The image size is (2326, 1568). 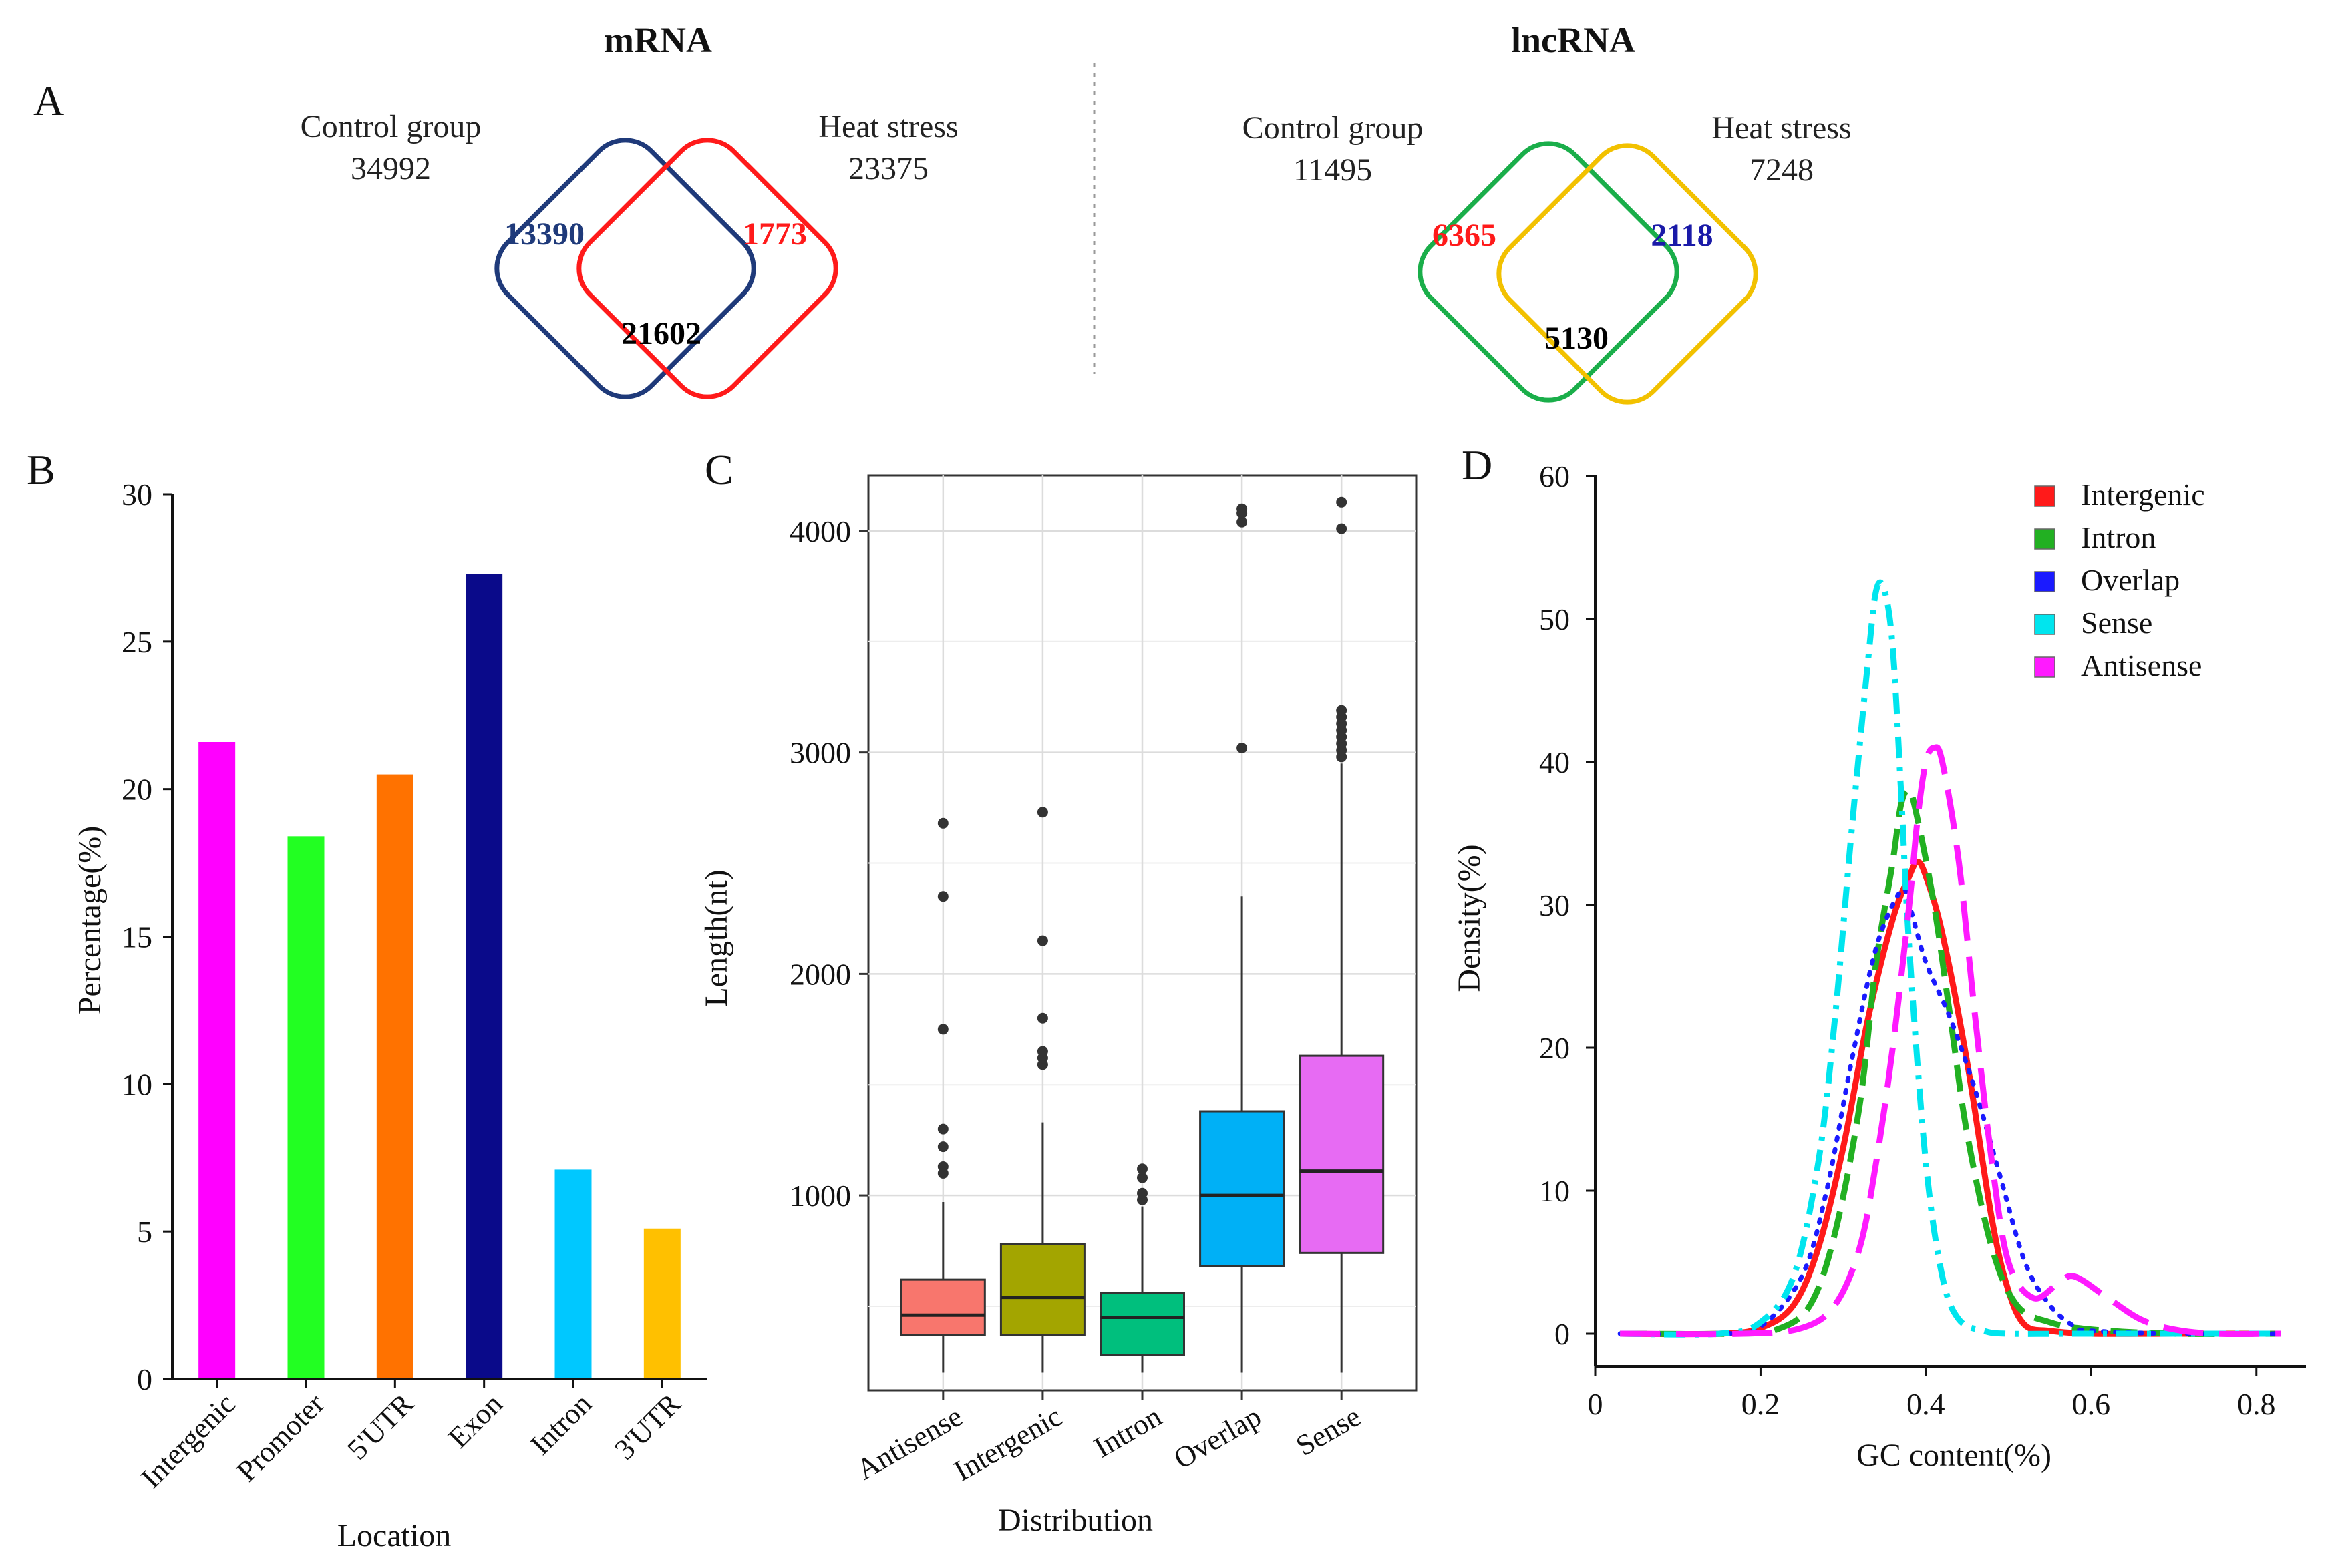 I want to click on box-chart-x-tick-label: Antisense, so click(x=909, y=1443).